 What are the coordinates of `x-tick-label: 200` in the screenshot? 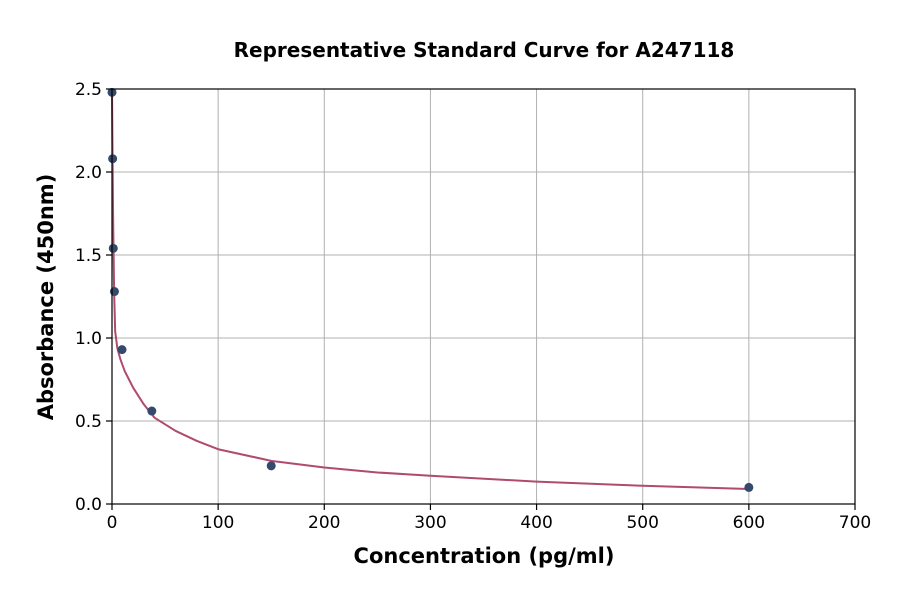 It's located at (324, 523).